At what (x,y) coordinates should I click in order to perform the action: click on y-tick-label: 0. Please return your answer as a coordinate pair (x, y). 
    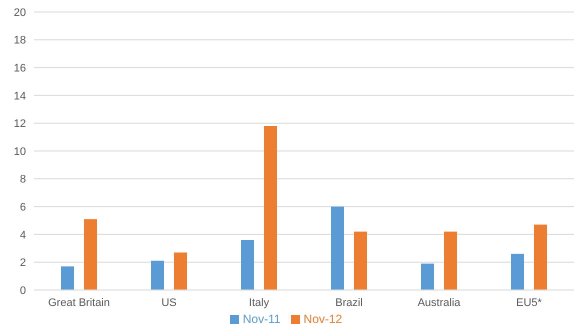
    Looking at the image, I should click on (23, 290).